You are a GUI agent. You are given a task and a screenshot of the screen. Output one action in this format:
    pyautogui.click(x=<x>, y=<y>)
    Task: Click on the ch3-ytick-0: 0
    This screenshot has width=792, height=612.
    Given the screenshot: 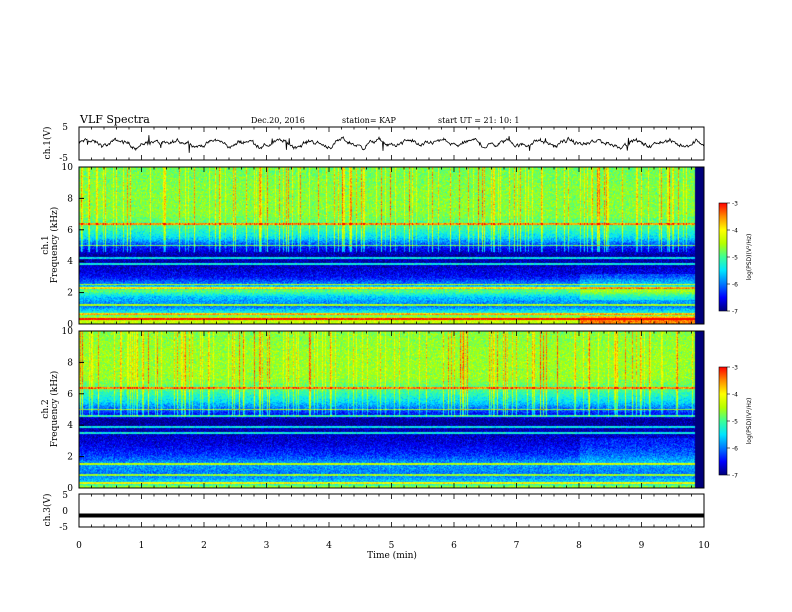 What is the action you would take?
    pyautogui.click(x=65, y=512)
    